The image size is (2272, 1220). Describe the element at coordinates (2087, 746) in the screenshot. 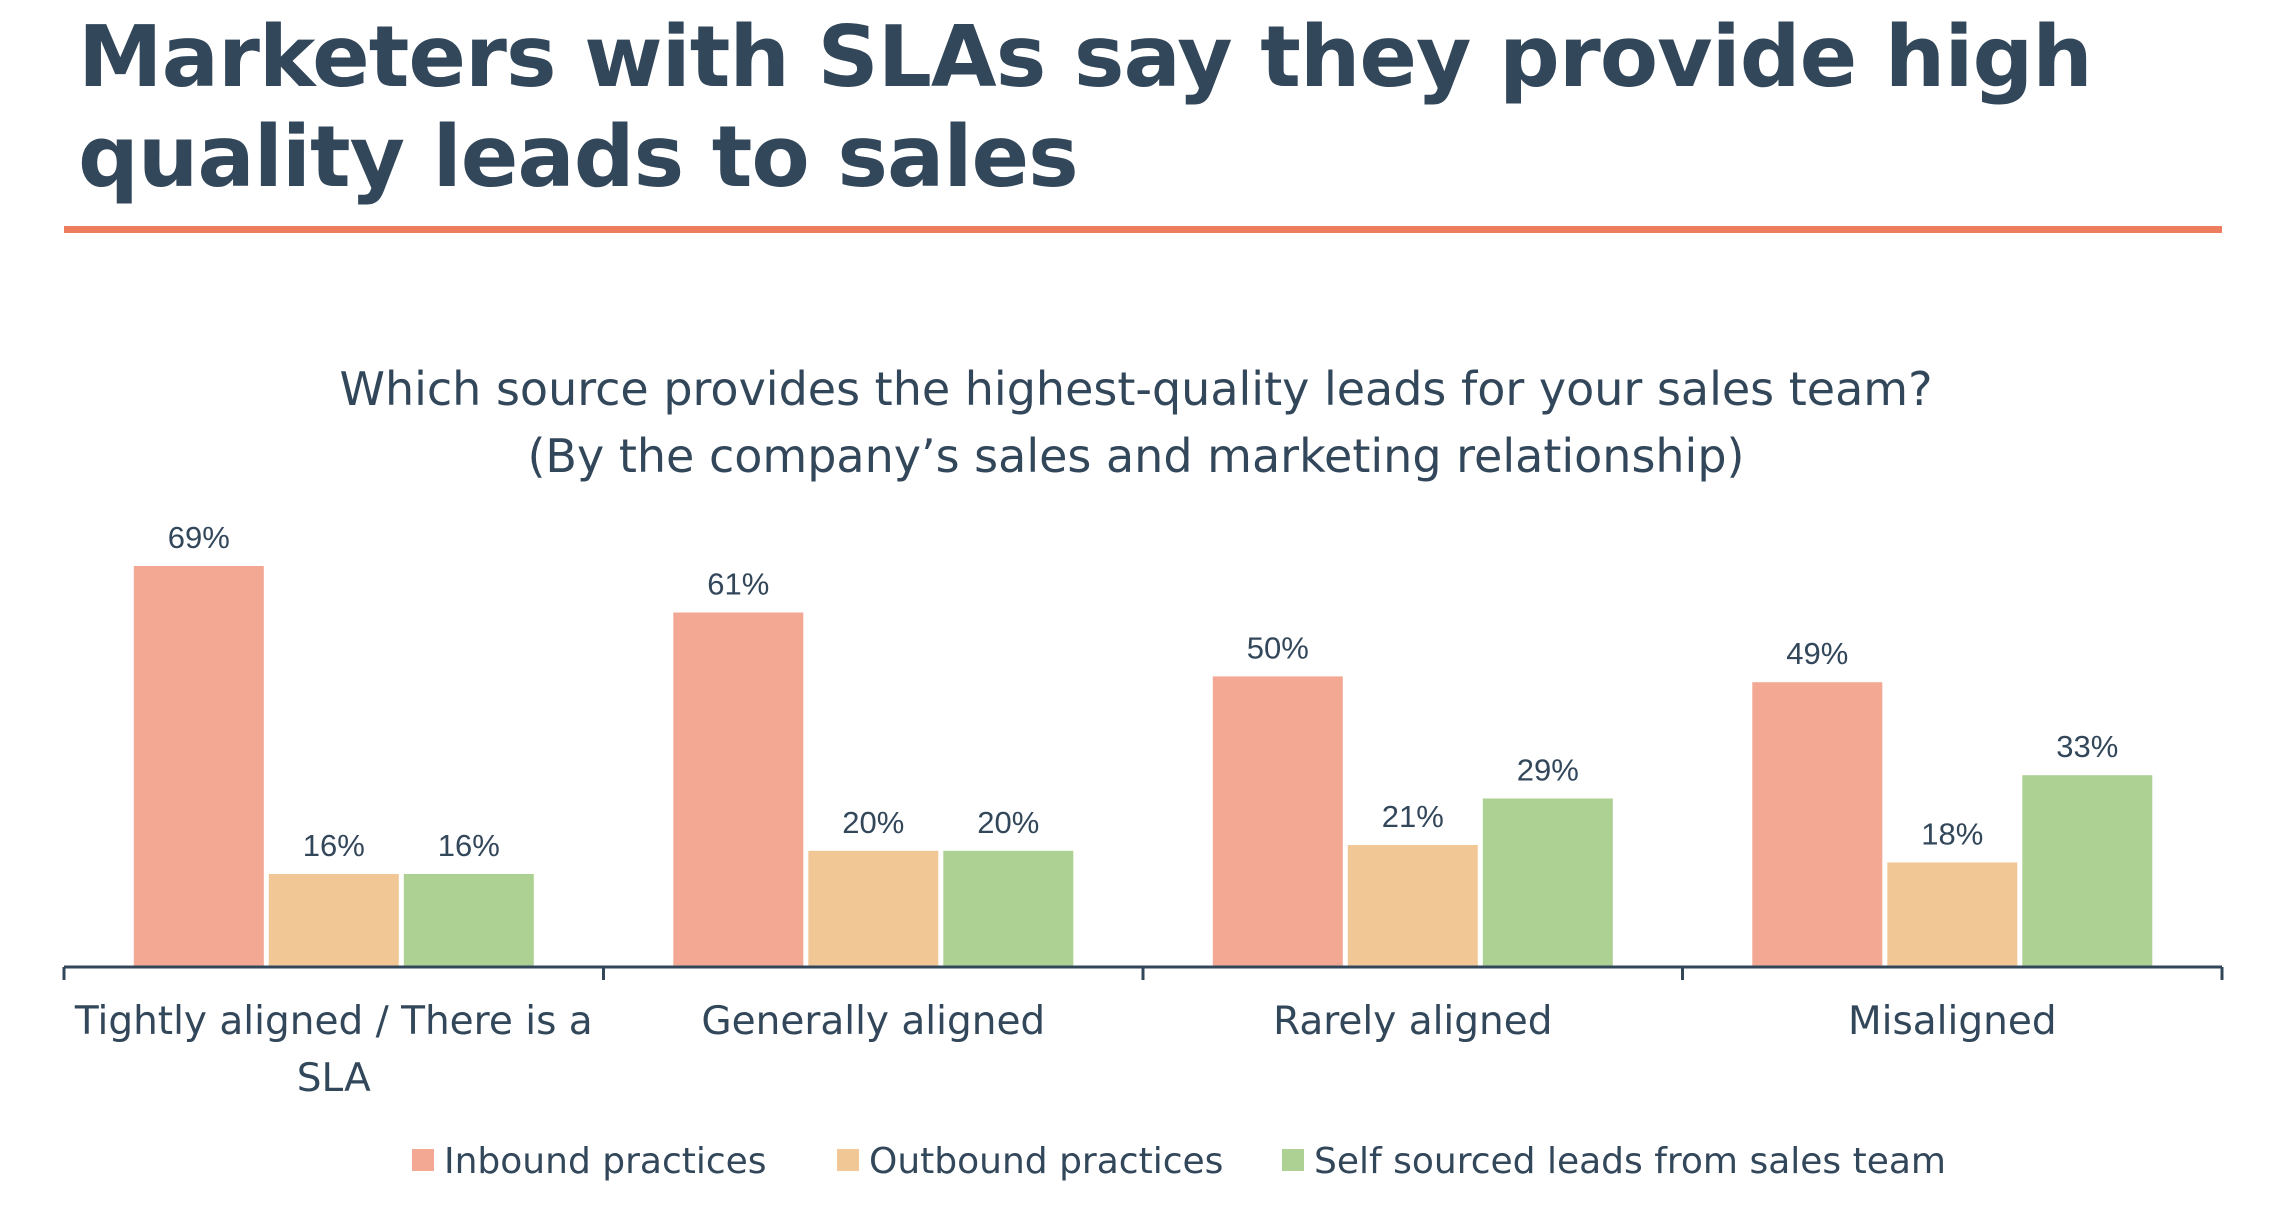

I see `data-label: 33%` at that location.